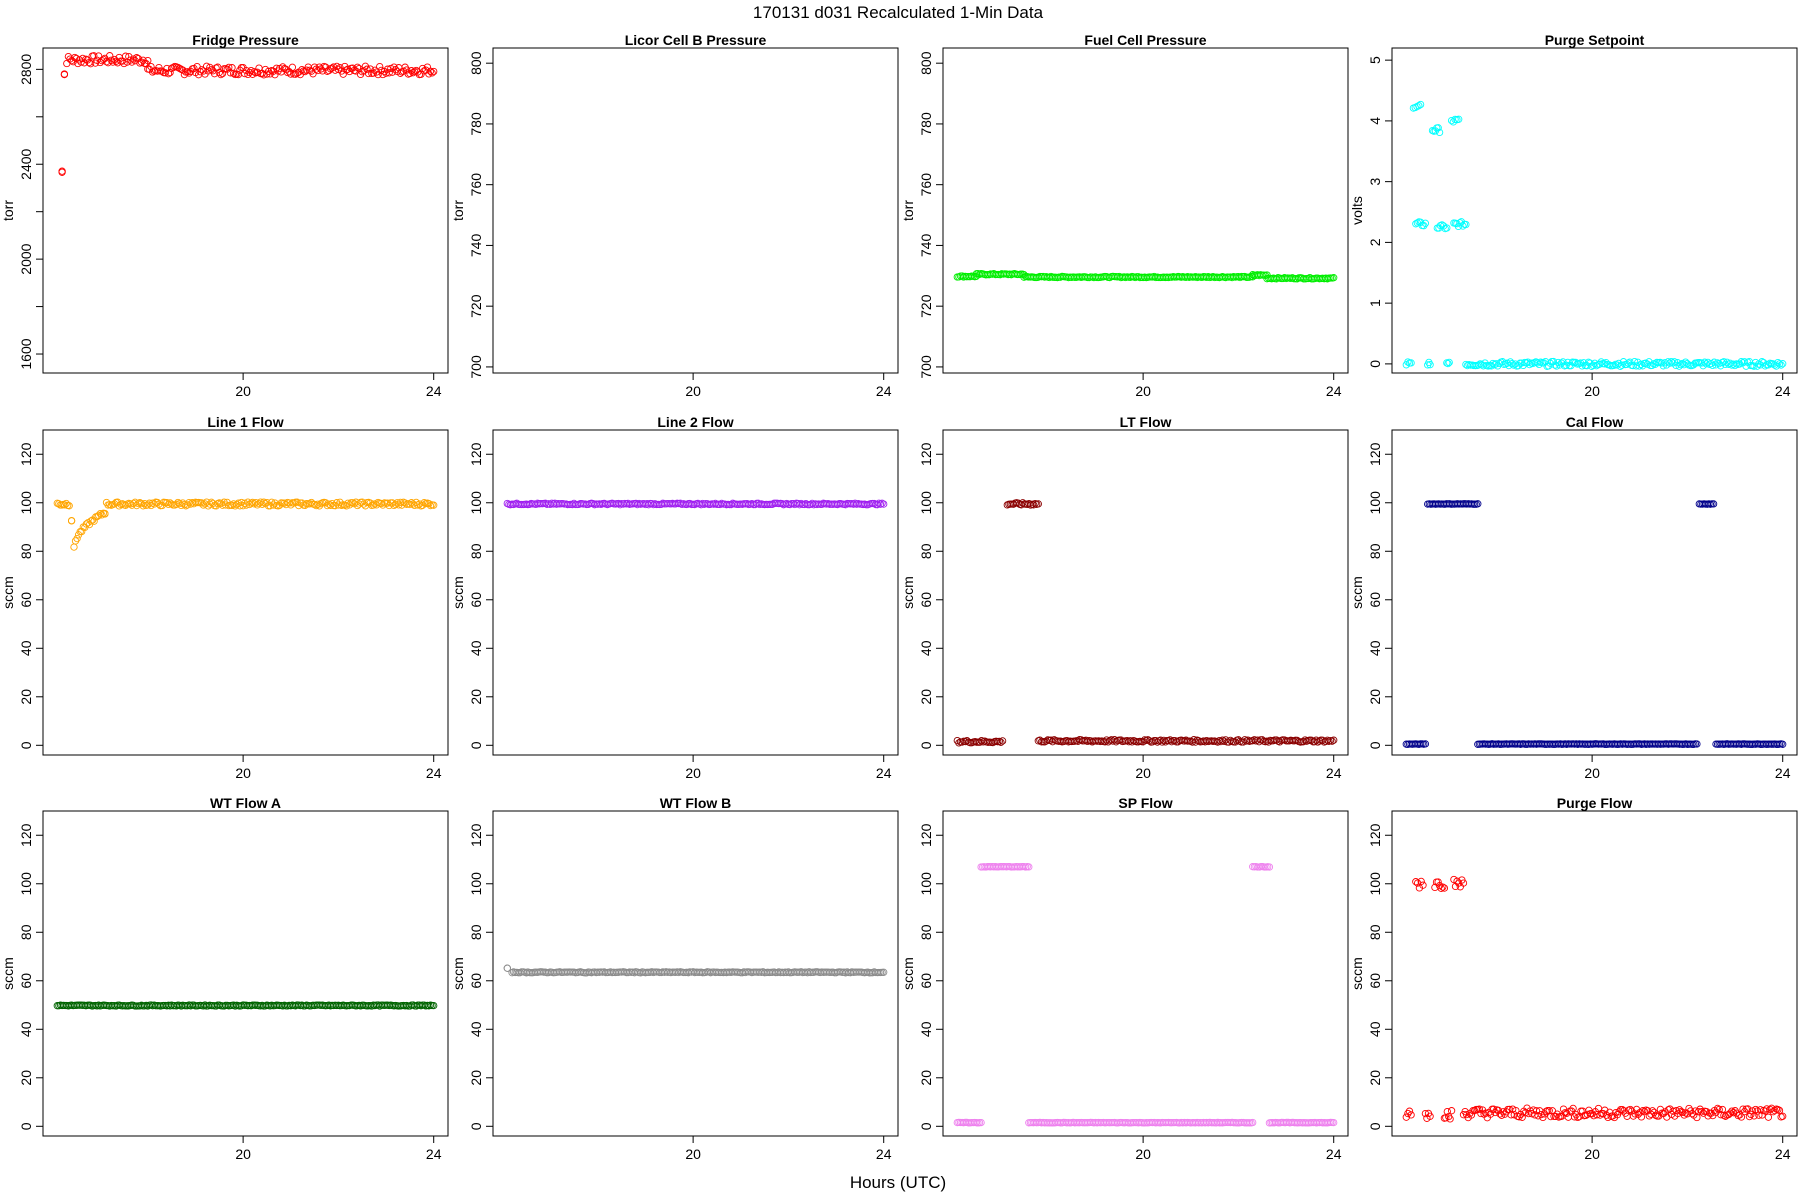 Image resolution: width=1800 pixels, height=1200 pixels. Describe the element at coordinates (926, 124) in the screenshot. I see `y-tick-label: 780` at that location.